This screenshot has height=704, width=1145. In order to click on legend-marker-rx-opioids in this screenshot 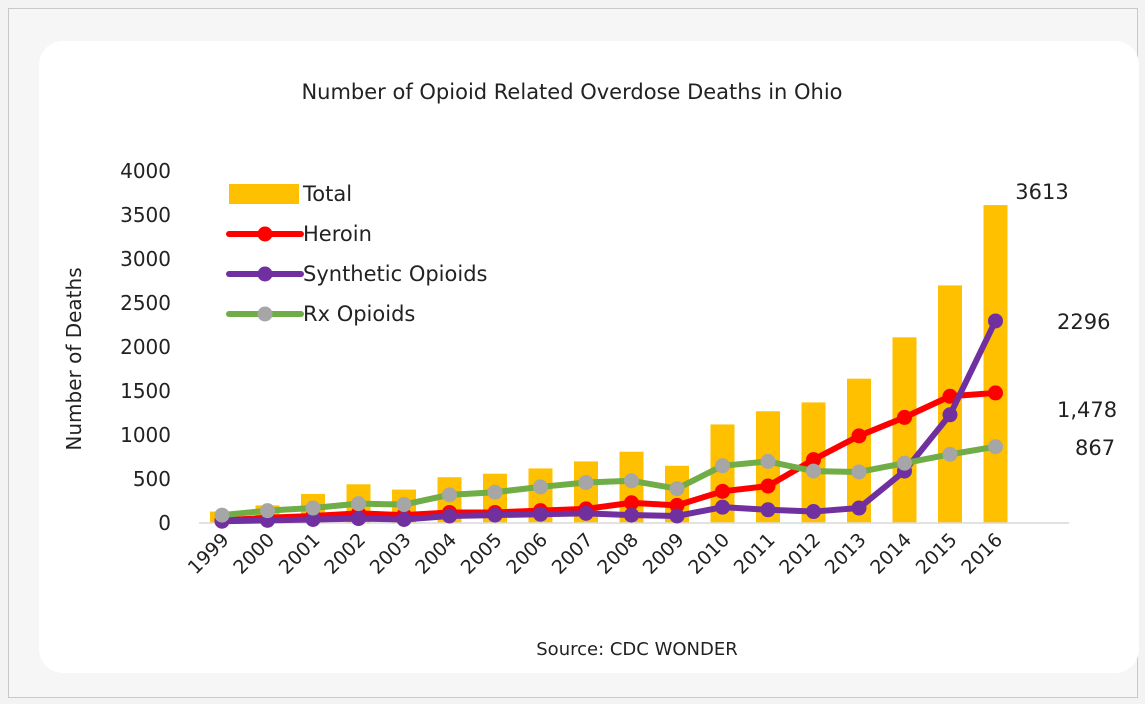, I will do `click(265, 314)`.